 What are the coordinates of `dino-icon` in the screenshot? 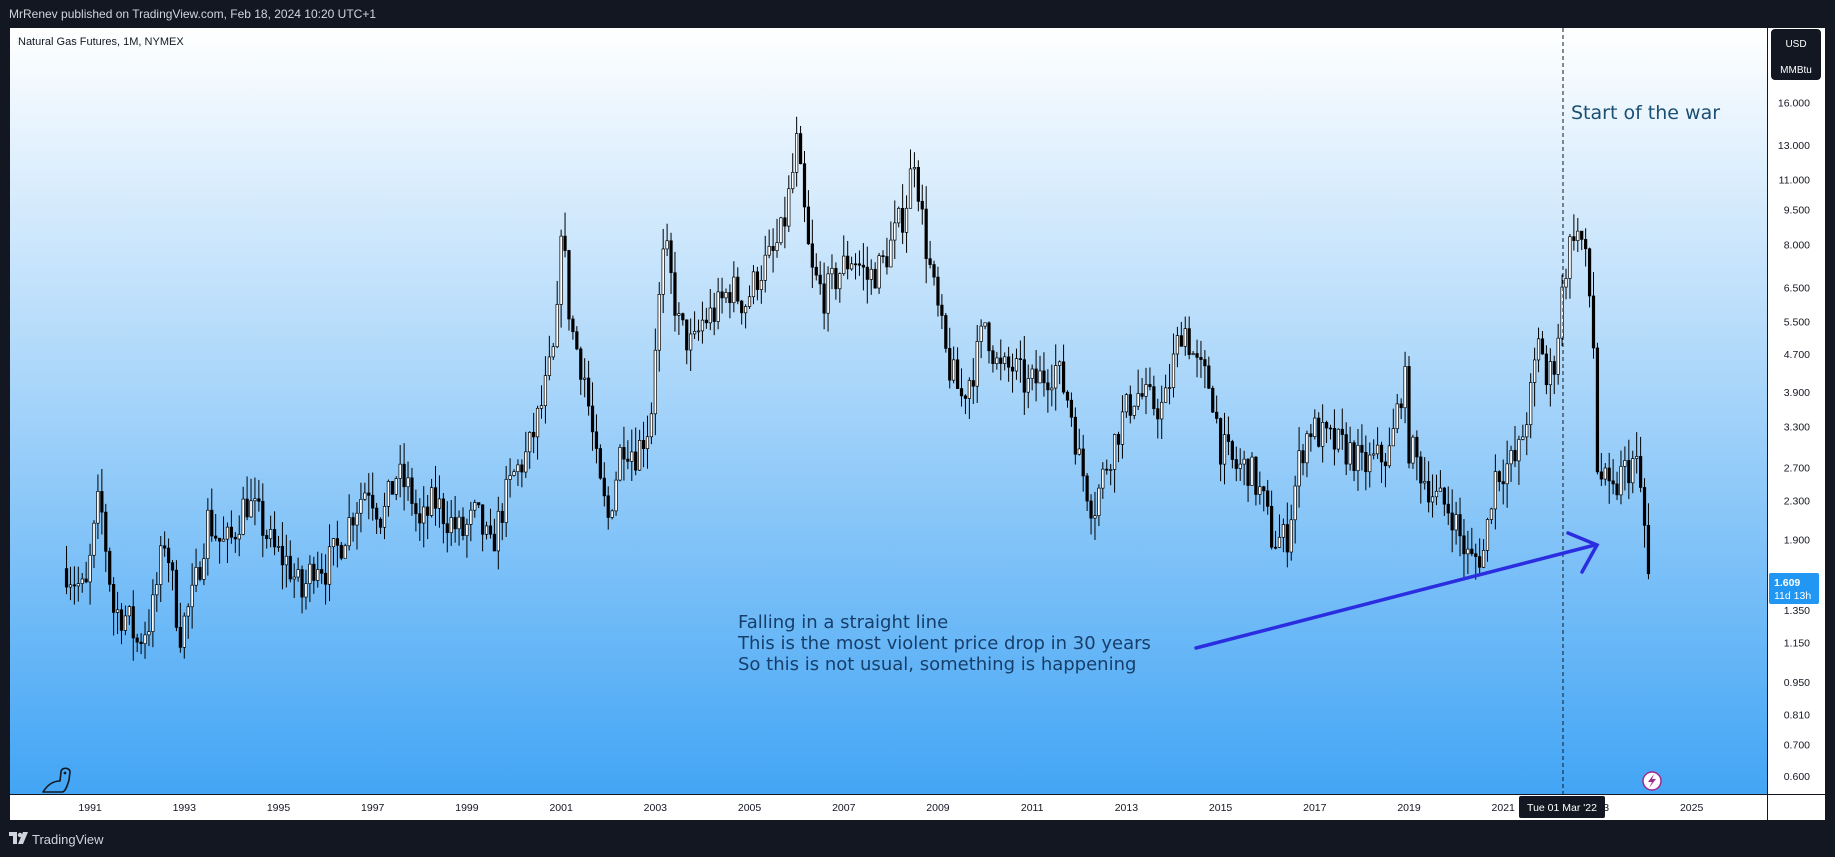 It's located at (56, 780).